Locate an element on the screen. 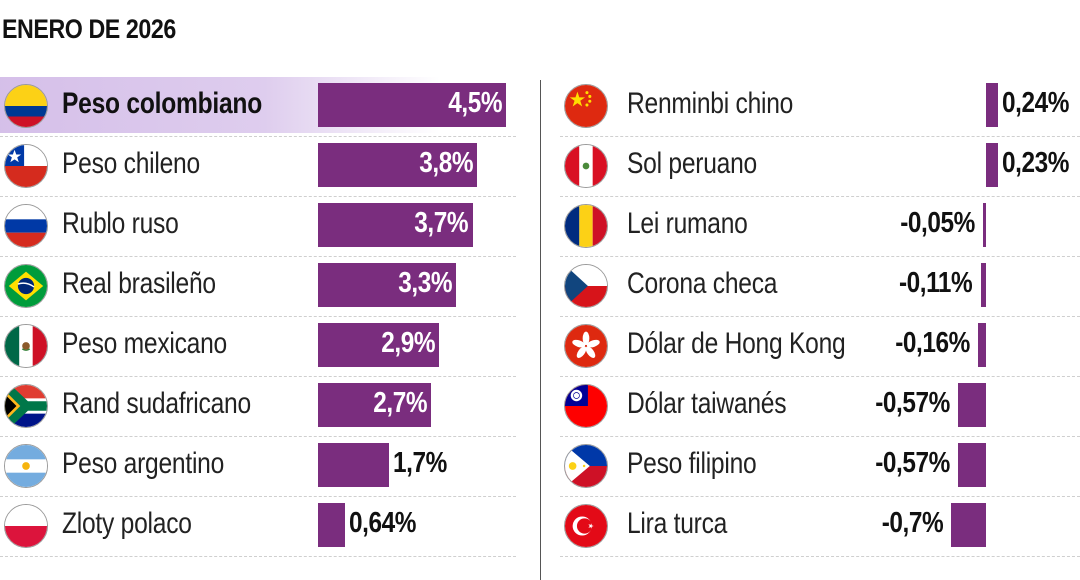  argentina-flag-icon is located at coordinates (26, 466).